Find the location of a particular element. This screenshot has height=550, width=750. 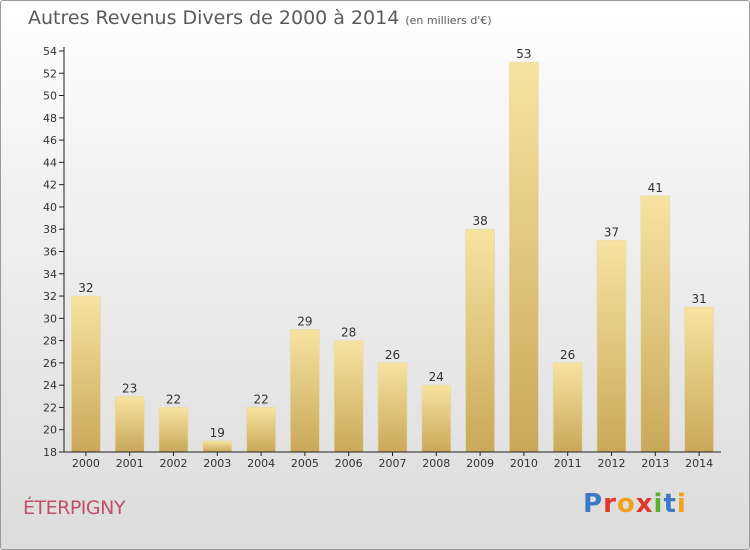

x-tick-label-2000: 2000 is located at coordinates (86, 463).